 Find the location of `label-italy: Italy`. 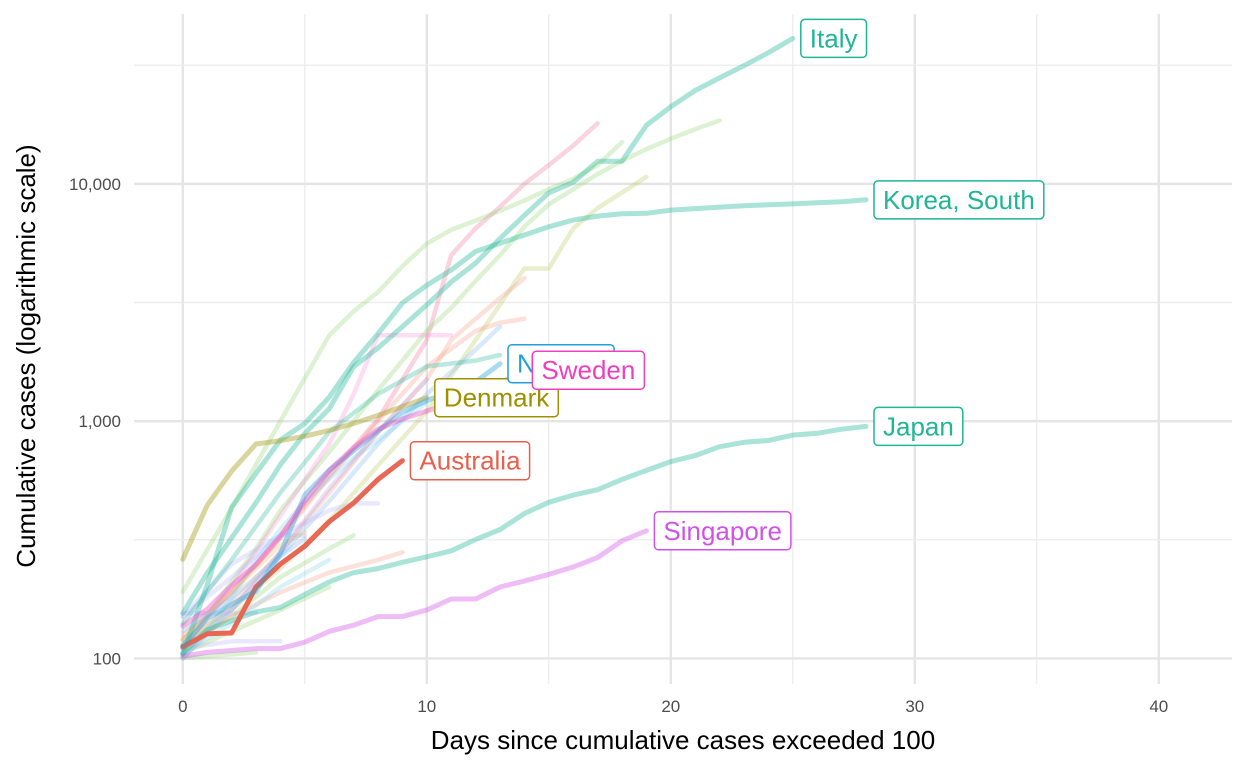

label-italy: Italy is located at coordinates (834, 38).